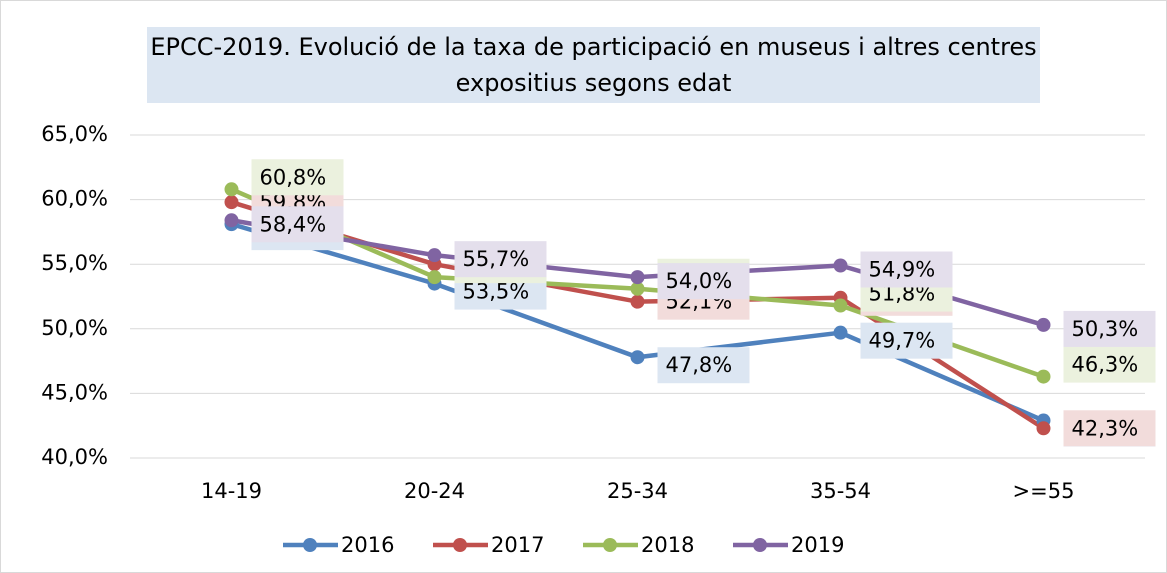  I want to click on data-label: 55,7%, so click(496, 259).